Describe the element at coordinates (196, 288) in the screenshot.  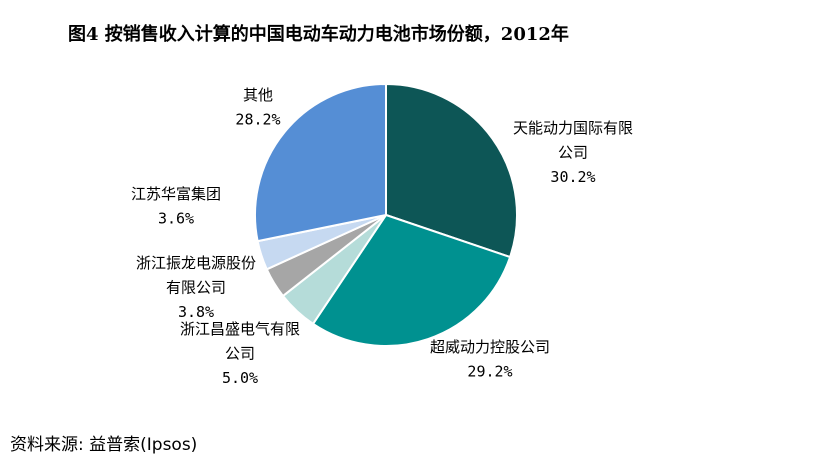
I see `slice-category-label: 有限公司` at that location.